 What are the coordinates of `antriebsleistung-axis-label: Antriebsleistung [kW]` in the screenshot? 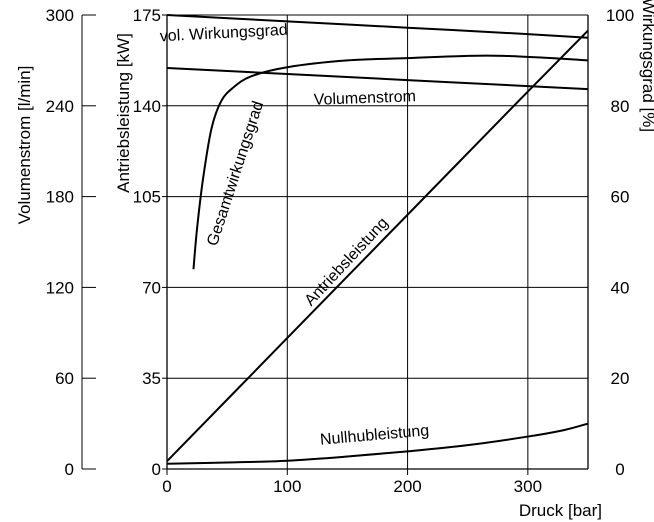 It's located at (123, 113).